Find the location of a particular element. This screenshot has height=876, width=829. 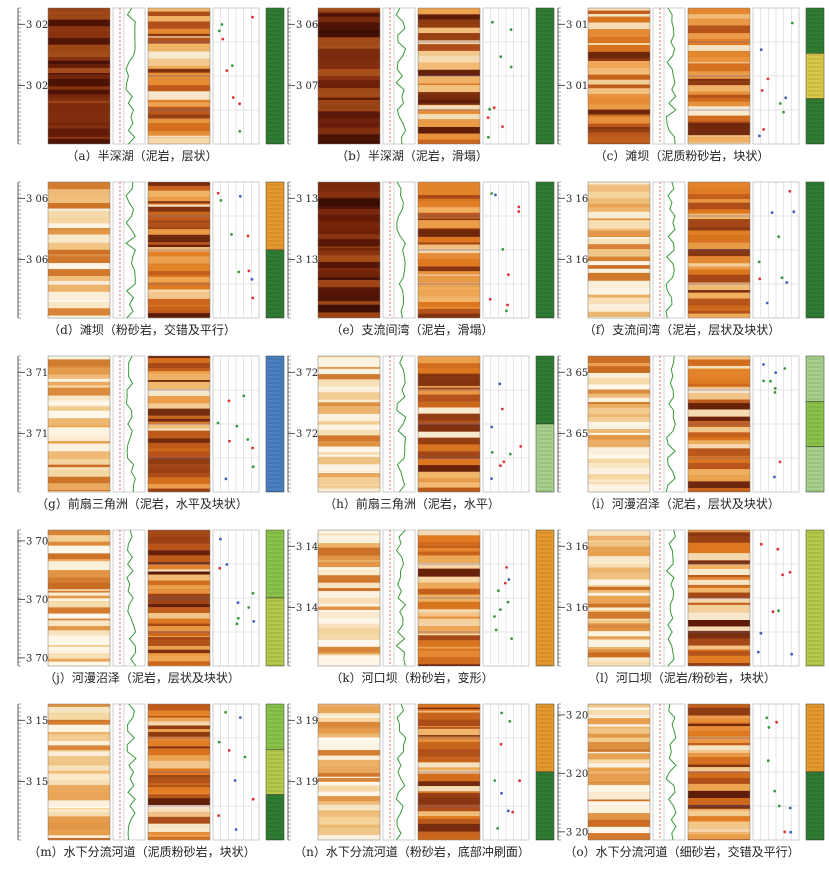

caption: （l）河口坝（泥岩/粉砂岩，块状） is located at coordinates (682, 677).